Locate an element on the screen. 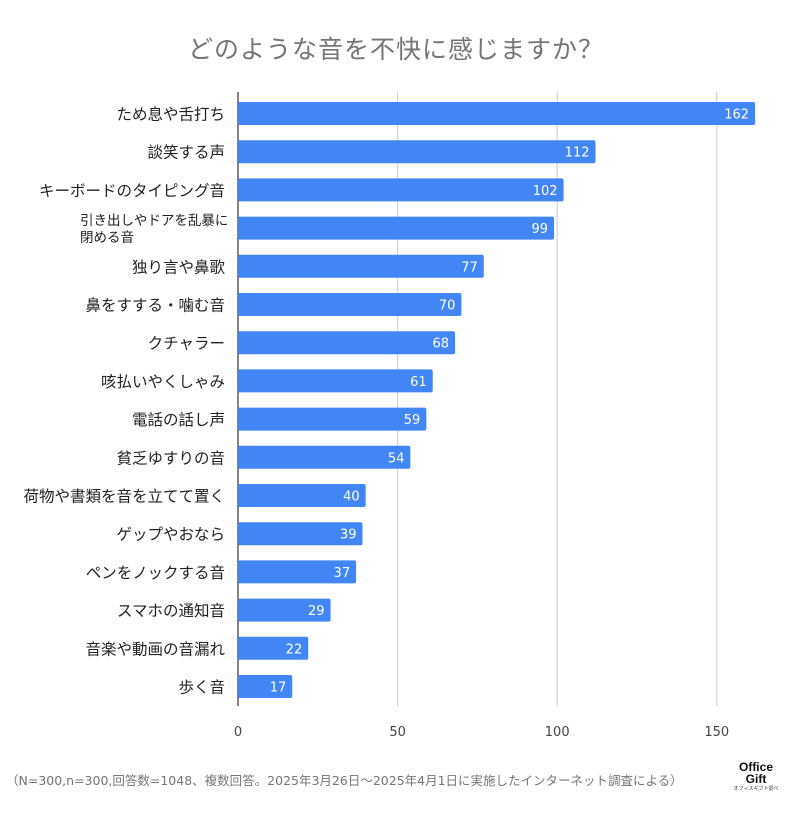 The image size is (792, 814). bar-value-label: 112 is located at coordinates (577, 153).